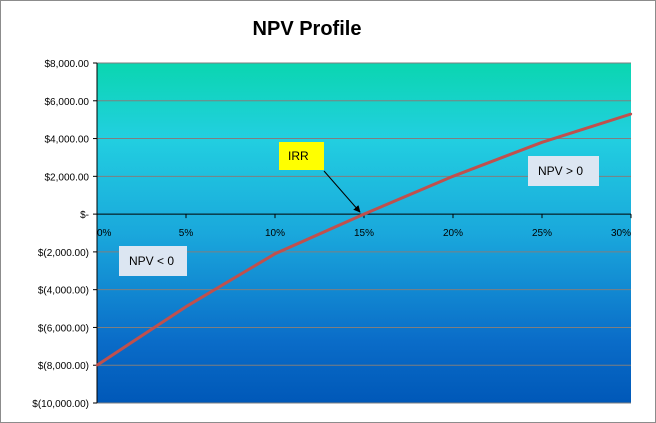  Describe the element at coordinates (342, 191) in the screenshot. I see `annotation-arrow` at that location.